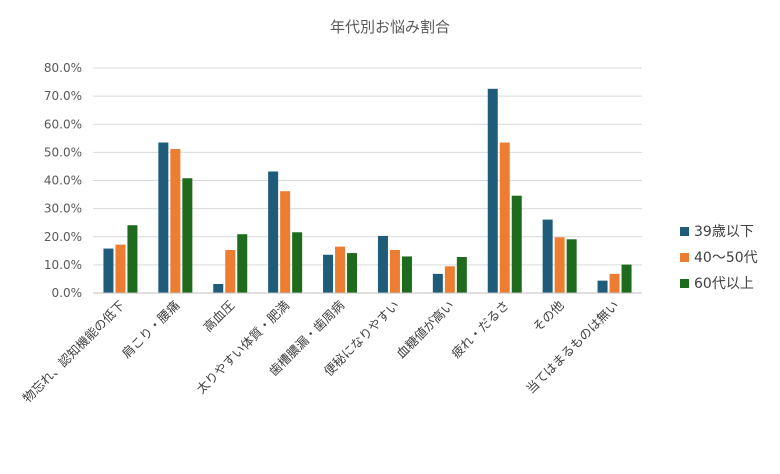 The width and height of the screenshot is (780, 474). What do you see at coordinates (63, 237) in the screenshot?
I see `y-tick-label: 20.0%` at bounding box center [63, 237].